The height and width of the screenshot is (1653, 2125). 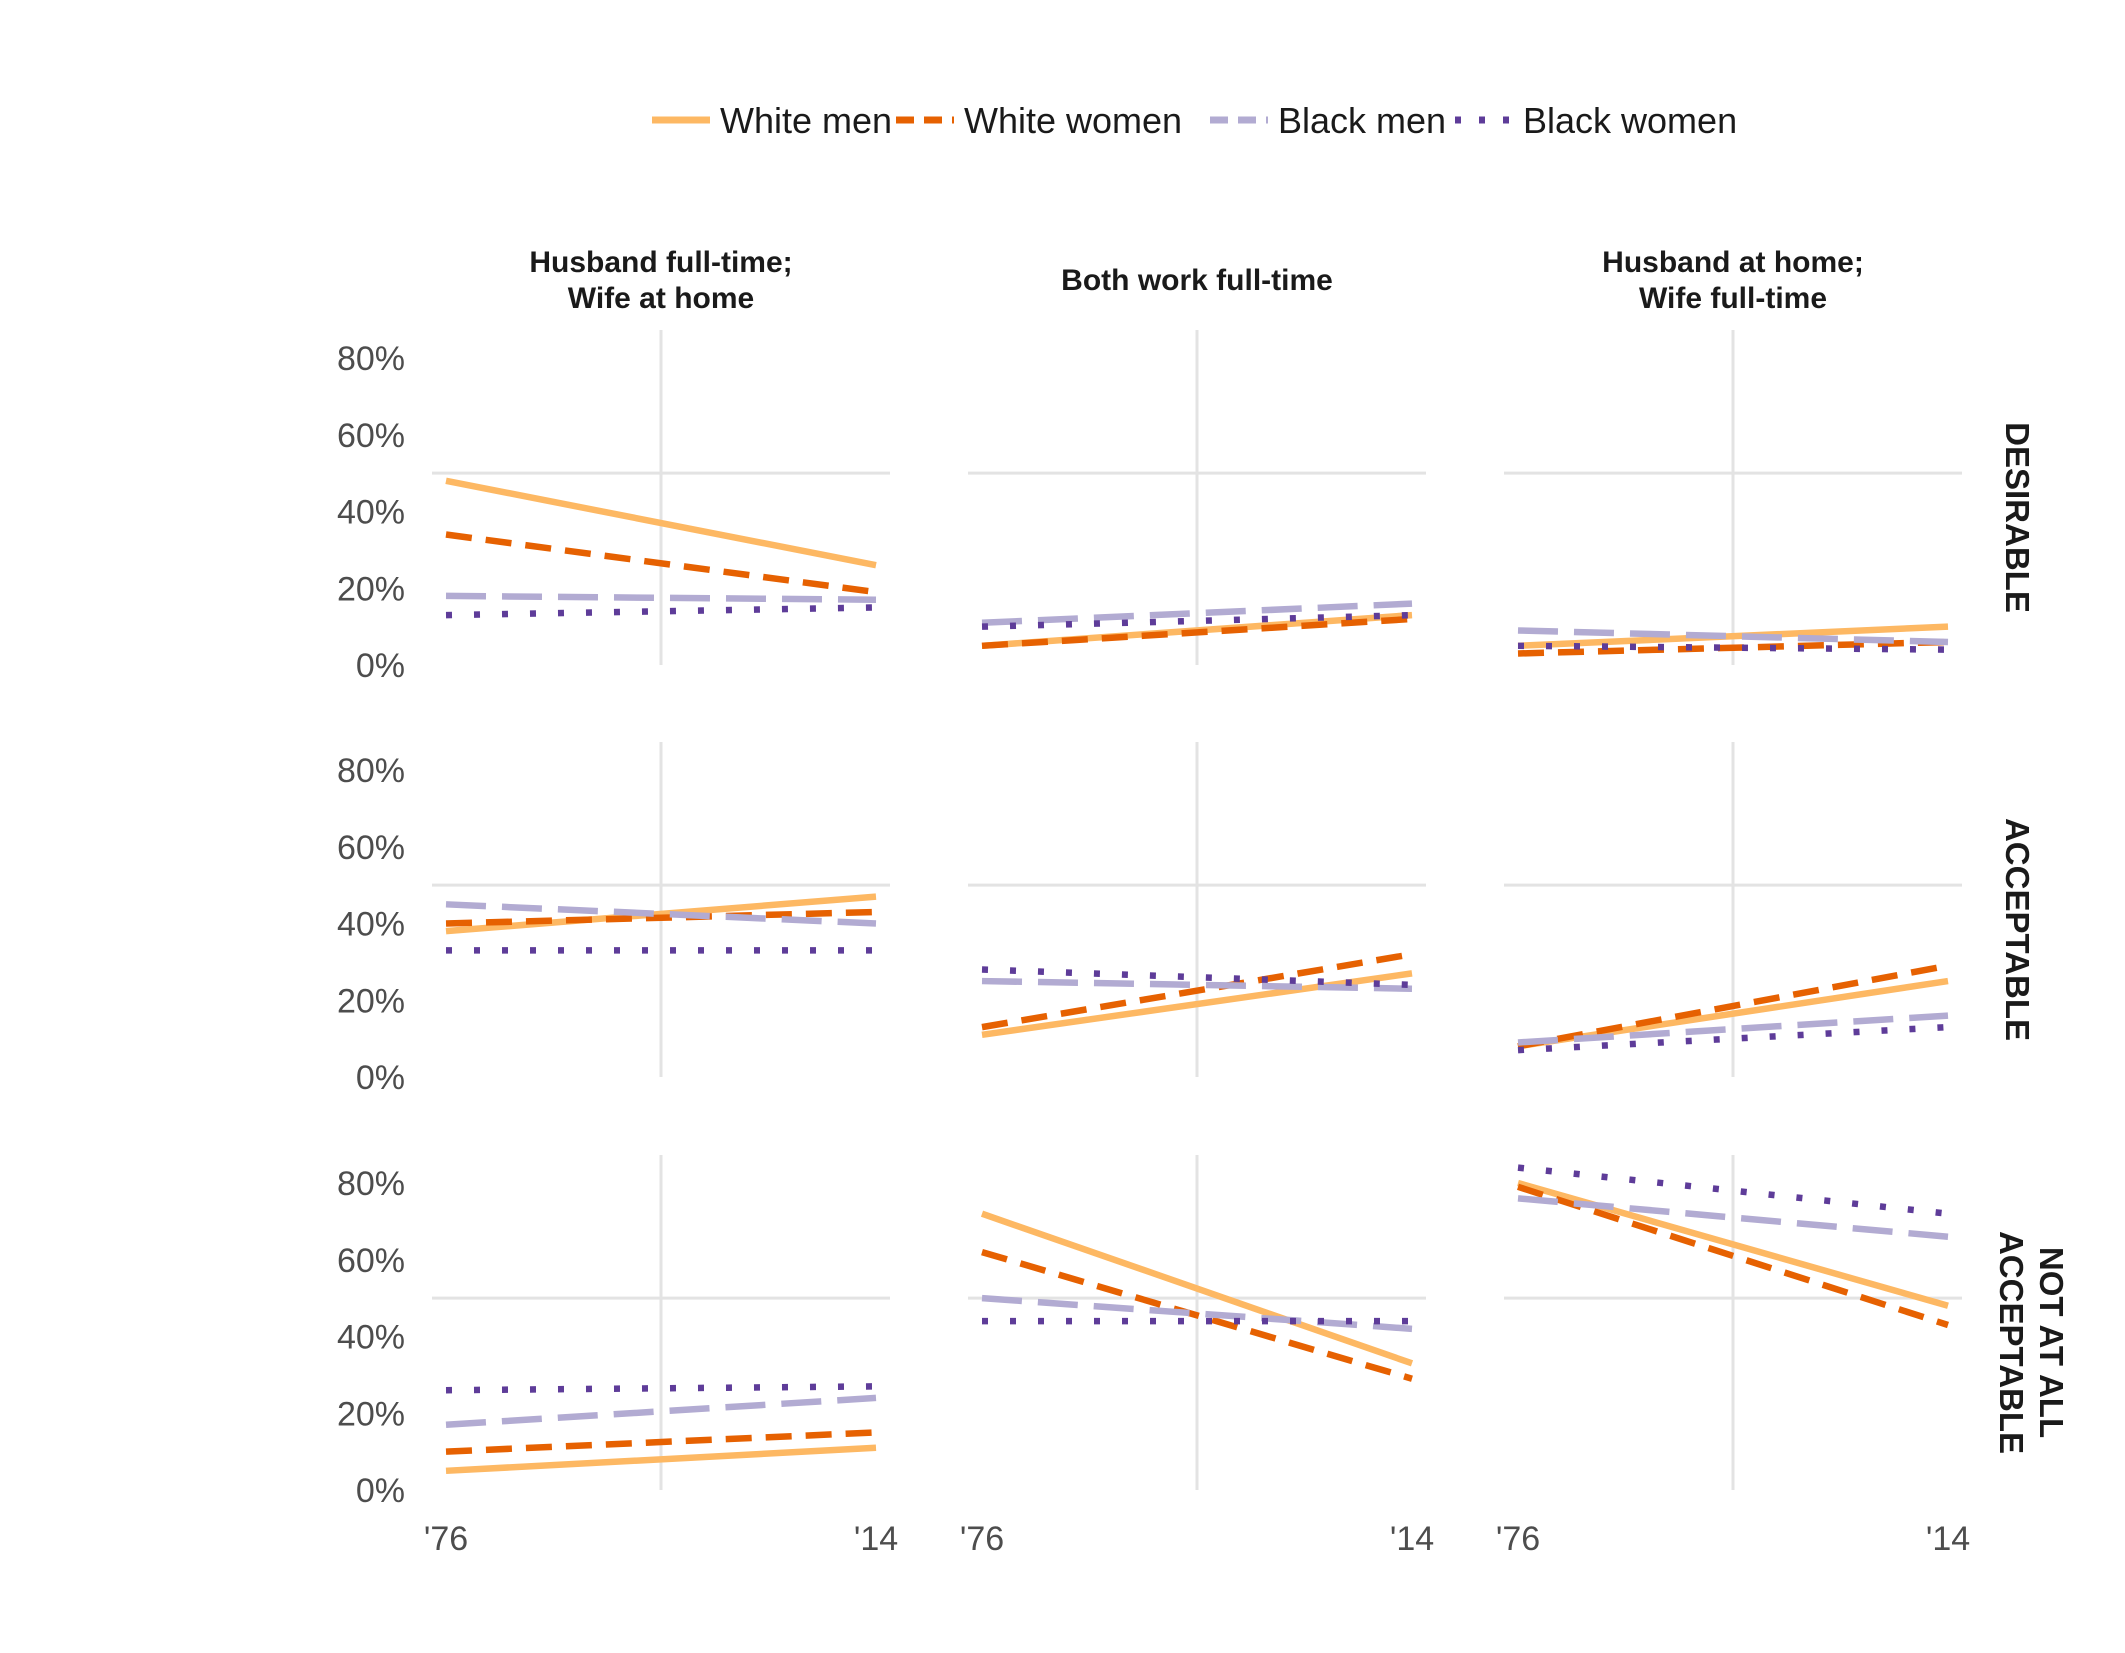 I want to click on column-title: Both work full-time, so click(x=1197, y=280).